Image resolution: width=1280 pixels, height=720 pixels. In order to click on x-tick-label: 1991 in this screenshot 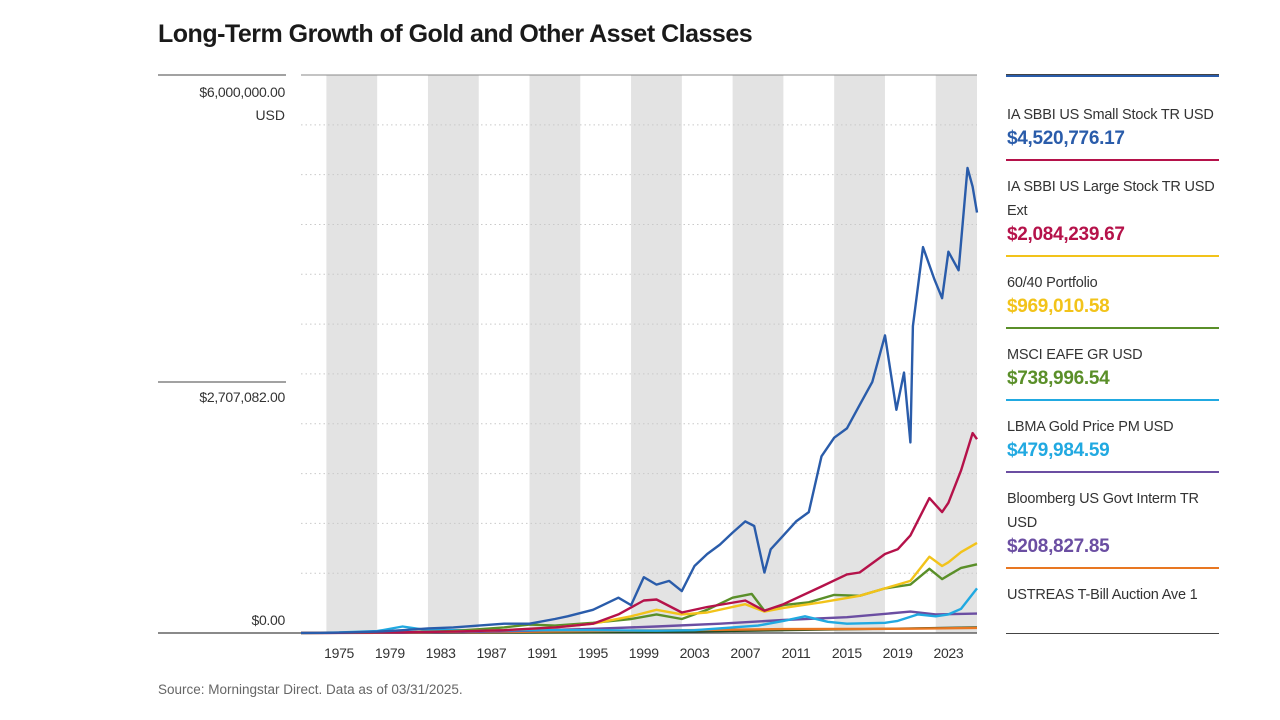, I will do `click(542, 653)`.